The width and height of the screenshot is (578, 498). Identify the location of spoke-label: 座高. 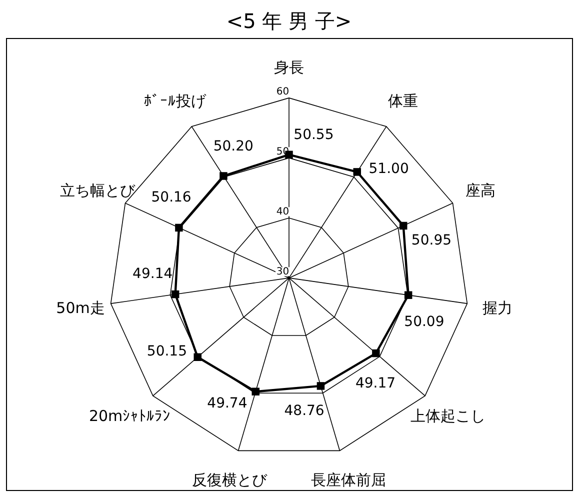
(481, 190).